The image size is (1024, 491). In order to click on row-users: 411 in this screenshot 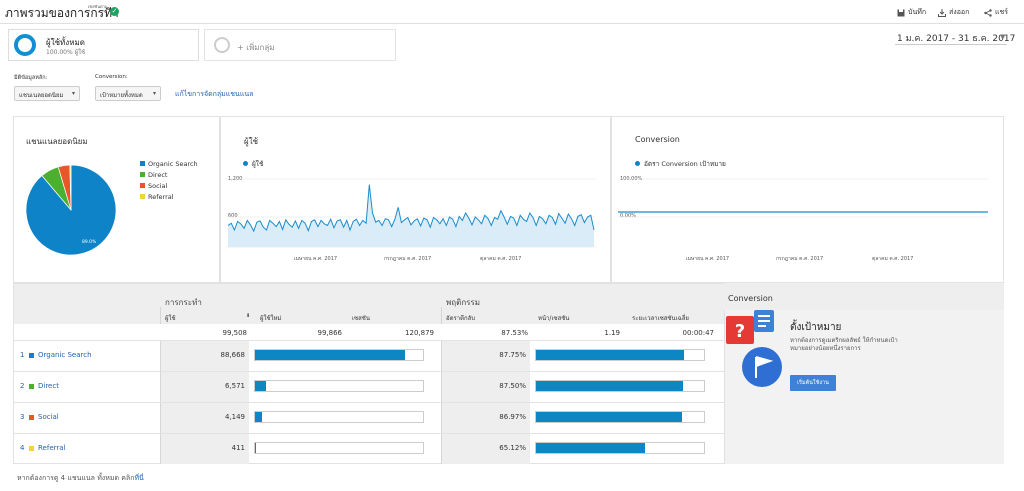, I will do `click(238, 448)`.